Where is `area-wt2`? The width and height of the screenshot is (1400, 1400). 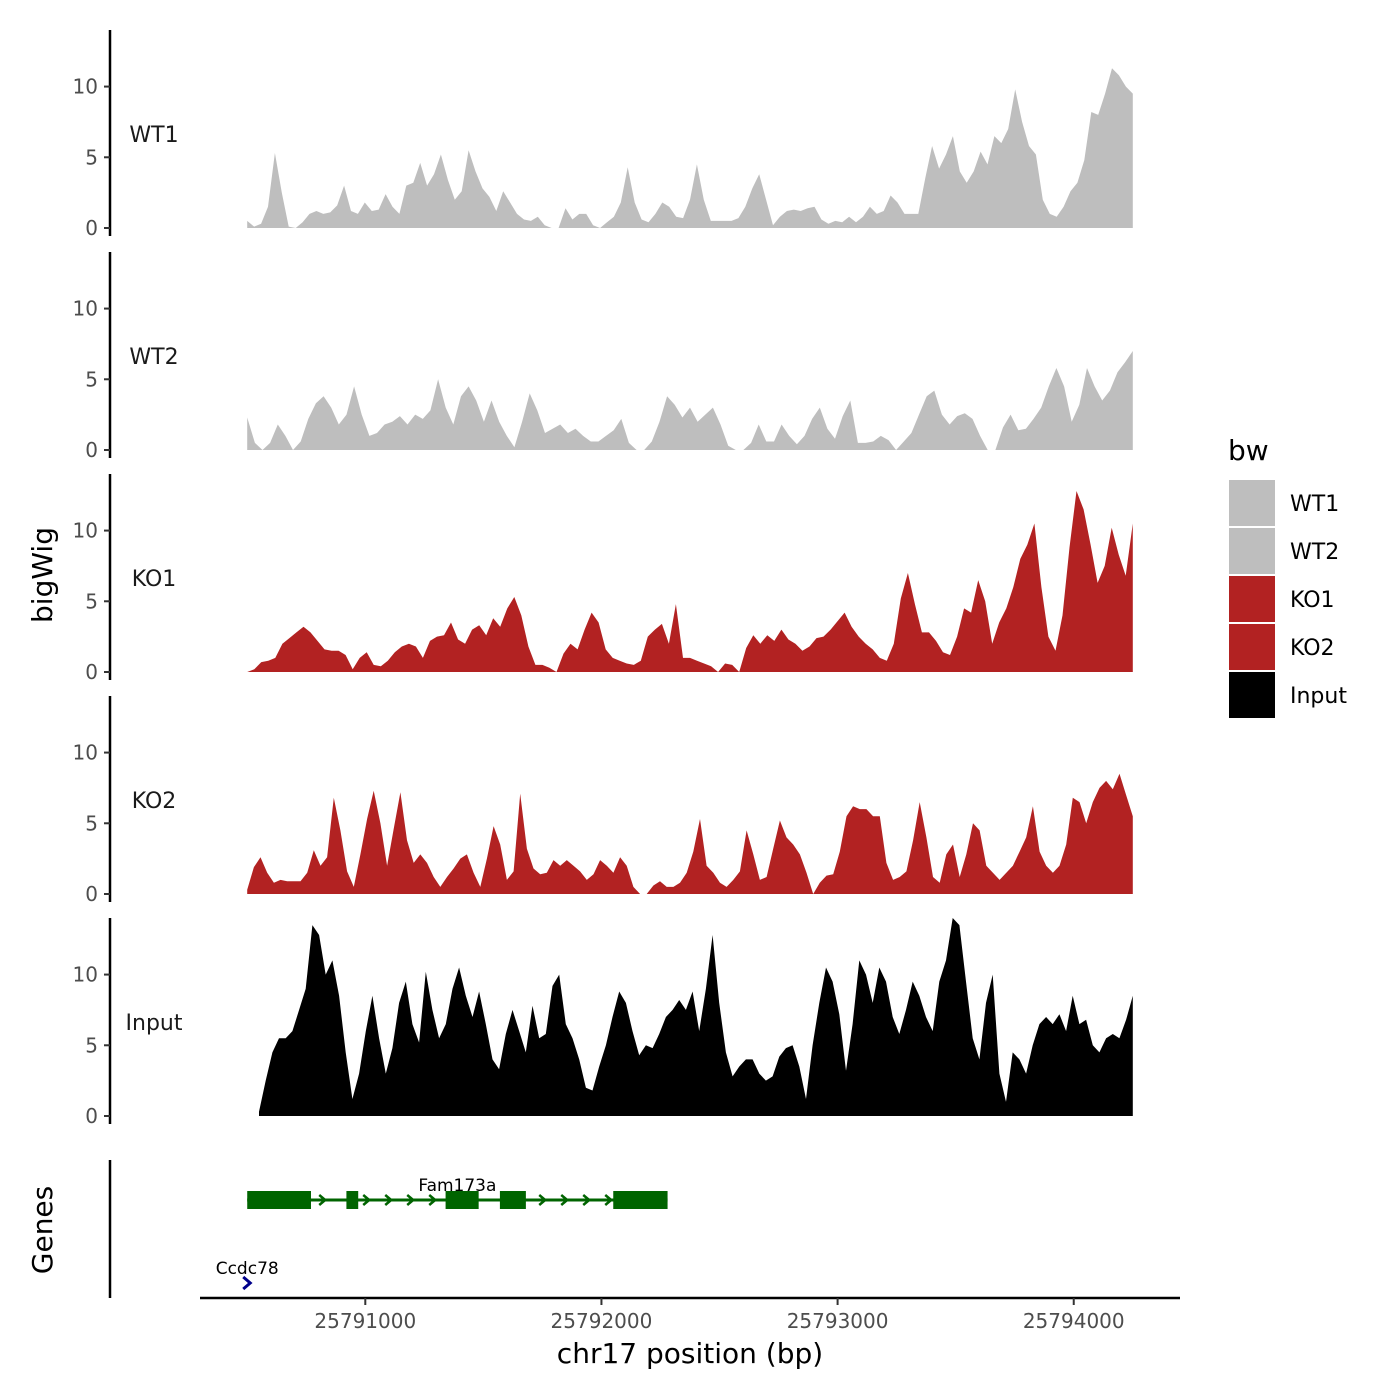 area-wt2 is located at coordinates (690, 400).